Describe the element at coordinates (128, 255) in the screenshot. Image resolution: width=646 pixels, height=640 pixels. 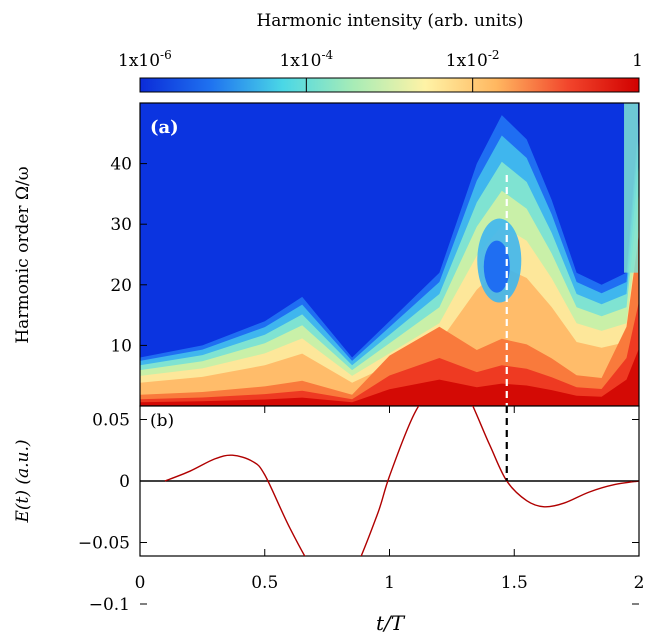
I see `panel-a-yticks: 10 20 30 40` at that location.